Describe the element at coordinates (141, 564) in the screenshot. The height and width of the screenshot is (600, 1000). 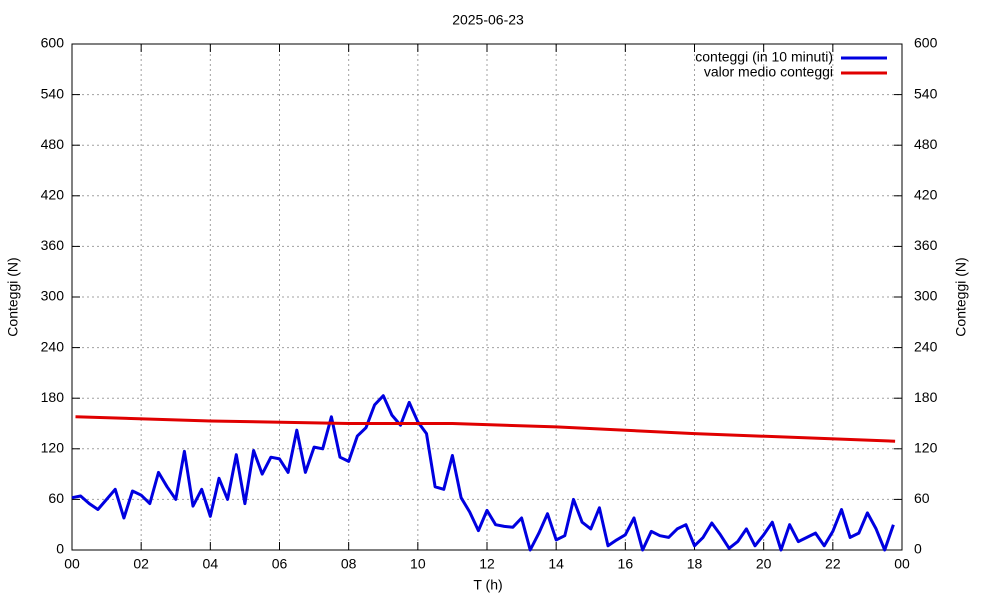
I see `x-tick-label: 02` at that location.